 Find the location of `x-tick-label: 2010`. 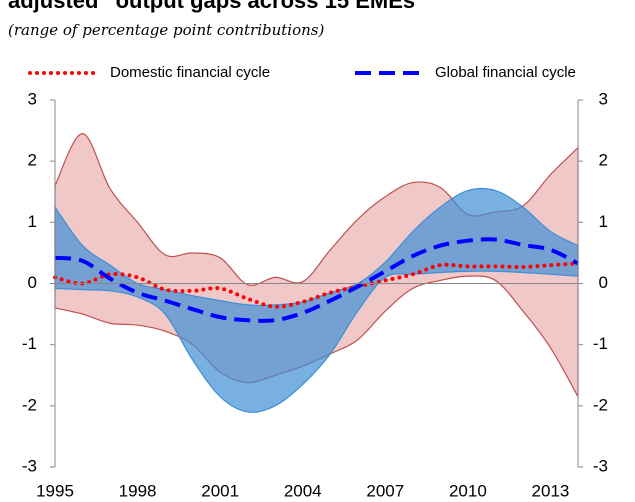

x-tick-label: 2010 is located at coordinates (468, 490).